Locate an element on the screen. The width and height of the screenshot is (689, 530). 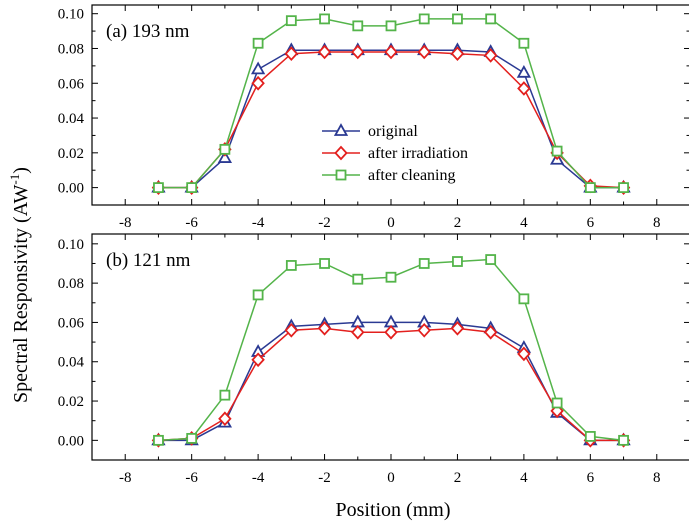
legend-label: after cleaning is located at coordinates (412, 175).